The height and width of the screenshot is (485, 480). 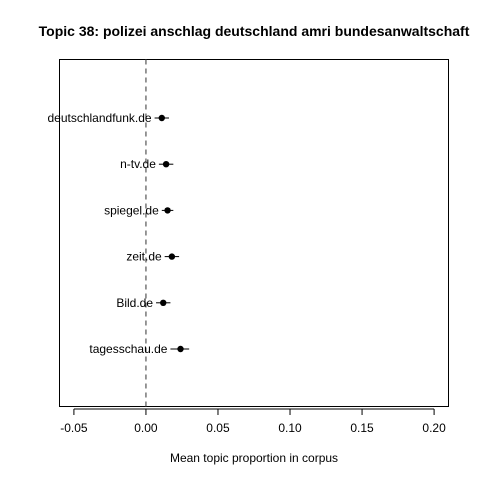 I want to click on x-tick-label: 0.05, so click(x=218, y=428).